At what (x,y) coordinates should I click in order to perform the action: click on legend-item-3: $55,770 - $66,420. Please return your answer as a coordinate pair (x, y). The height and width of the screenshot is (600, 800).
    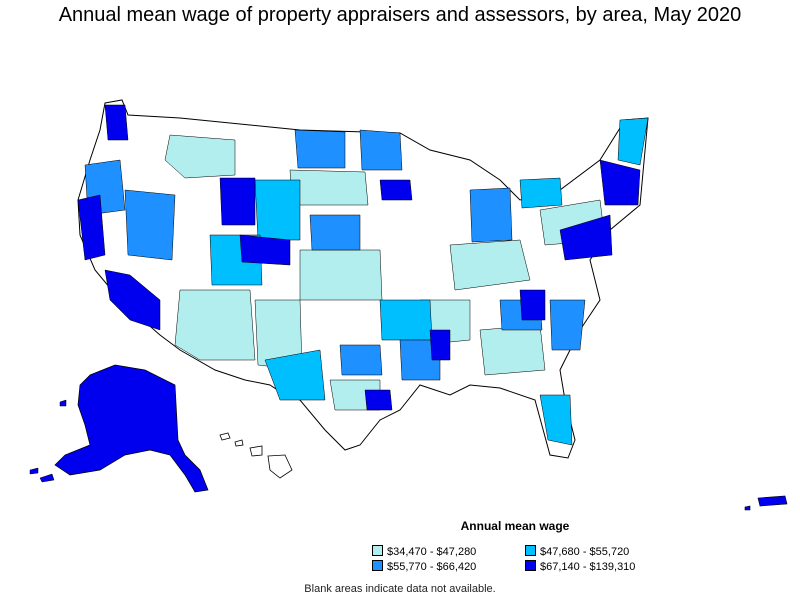
    Looking at the image, I should click on (424, 567).